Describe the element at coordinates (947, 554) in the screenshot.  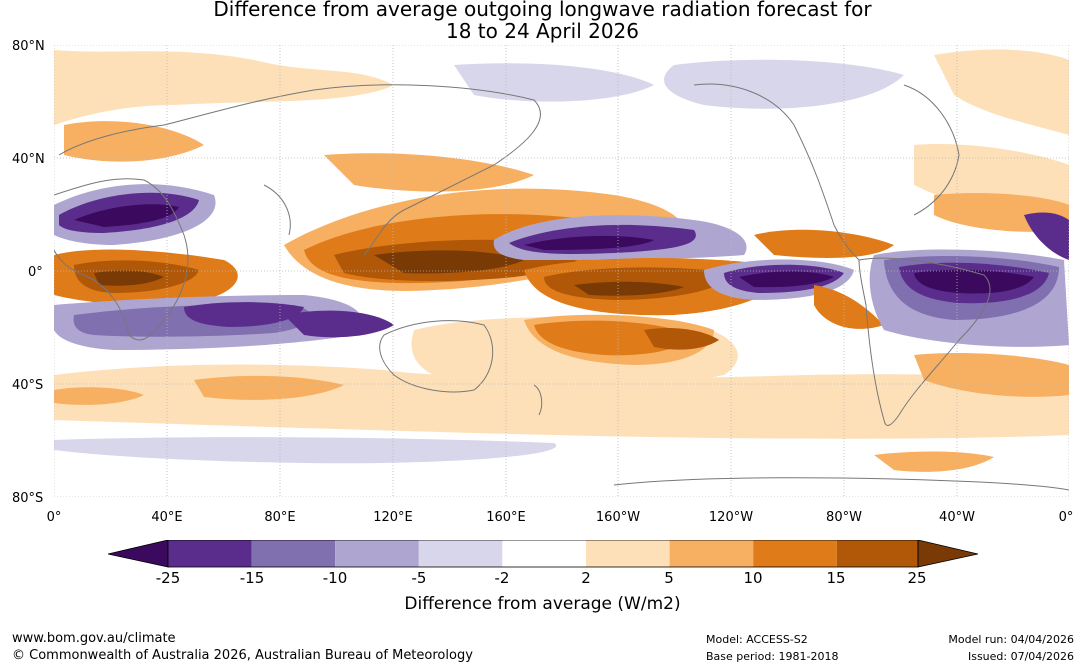
I see `colorbar-high-extend` at that location.